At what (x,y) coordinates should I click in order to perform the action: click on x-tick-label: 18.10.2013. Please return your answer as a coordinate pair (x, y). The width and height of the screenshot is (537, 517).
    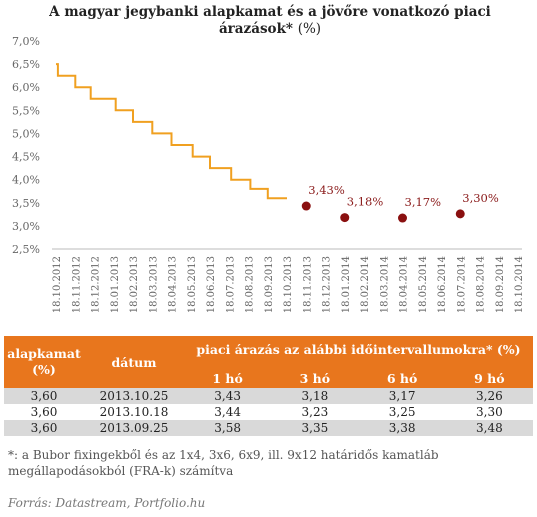
    Looking at the image, I should click on (288, 284).